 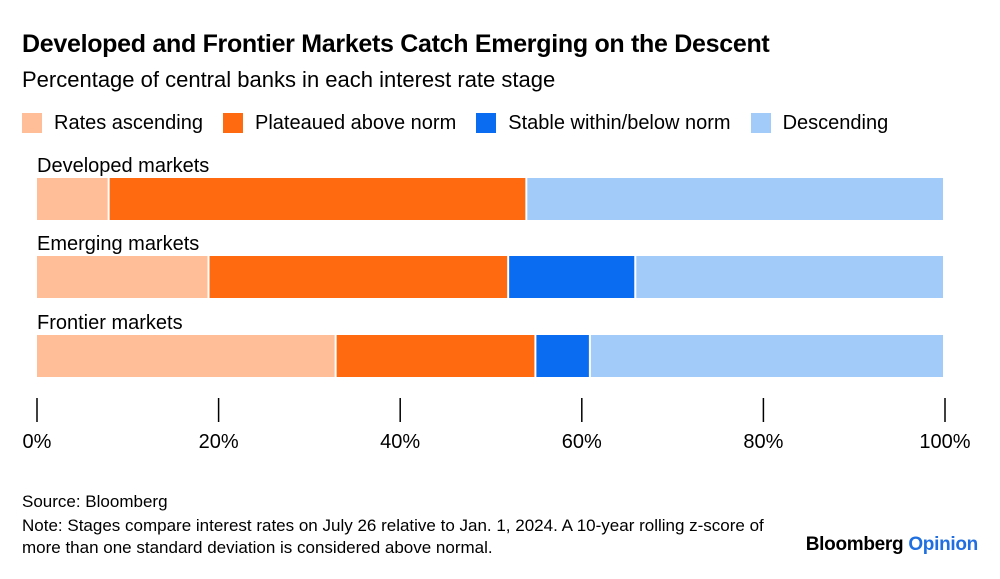 I want to click on bar-emerging-markets-descending, so click(x=789, y=277).